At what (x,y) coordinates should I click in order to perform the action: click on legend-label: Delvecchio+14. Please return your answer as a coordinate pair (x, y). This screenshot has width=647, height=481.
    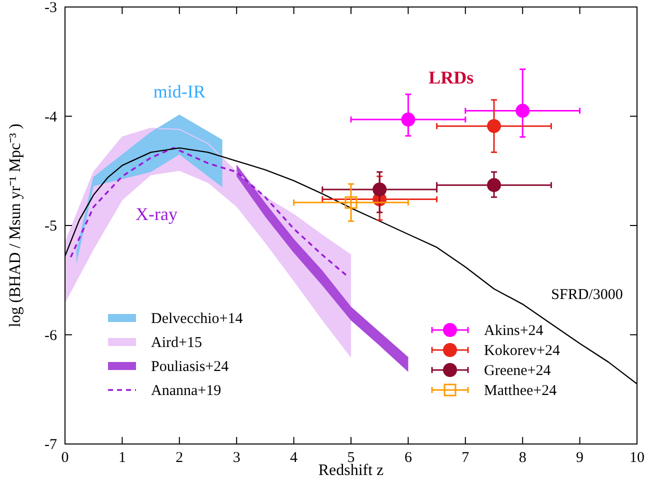
    Looking at the image, I should click on (197, 319).